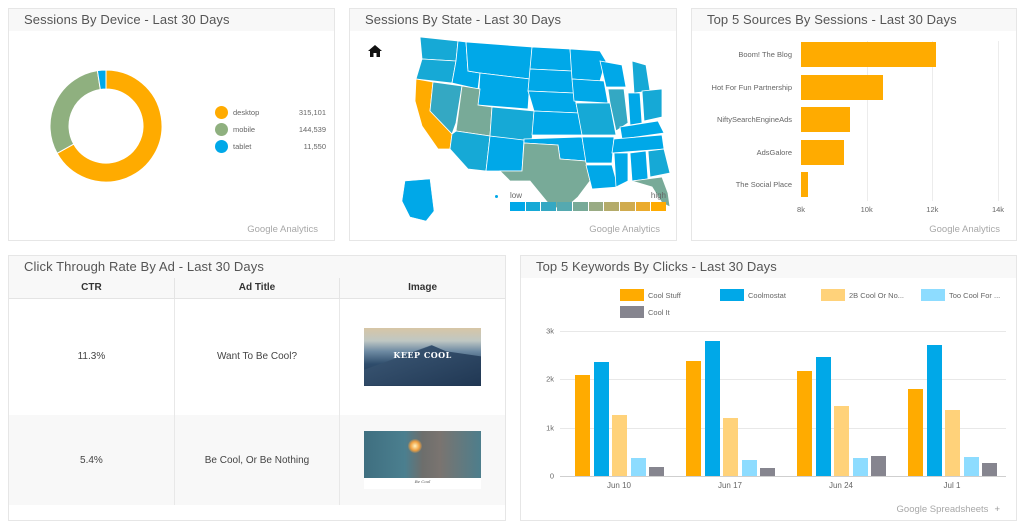 The width and height of the screenshot is (1024, 528). I want to click on x-axis-tick: Jun 17, so click(730, 485).